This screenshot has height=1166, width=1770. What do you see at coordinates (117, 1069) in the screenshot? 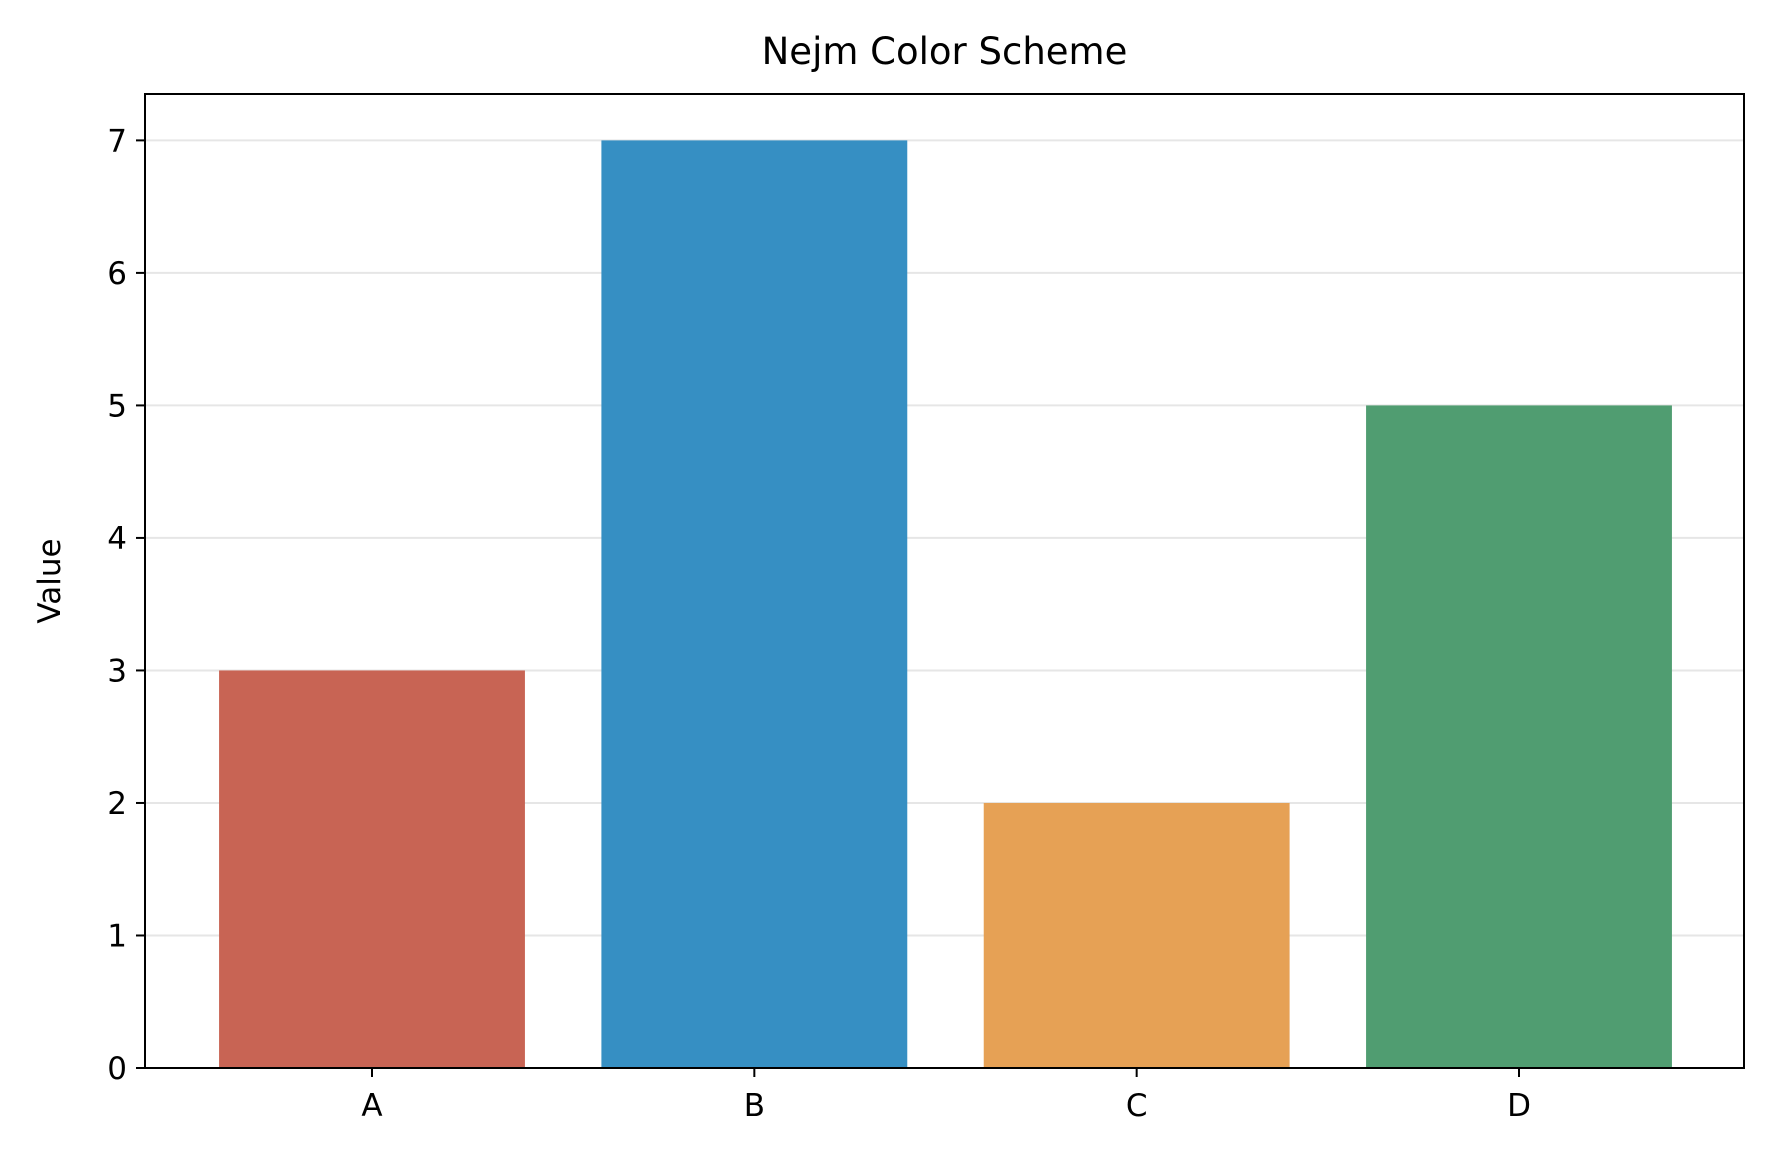
I see `y-tick-label: 0` at bounding box center [117, 1069].